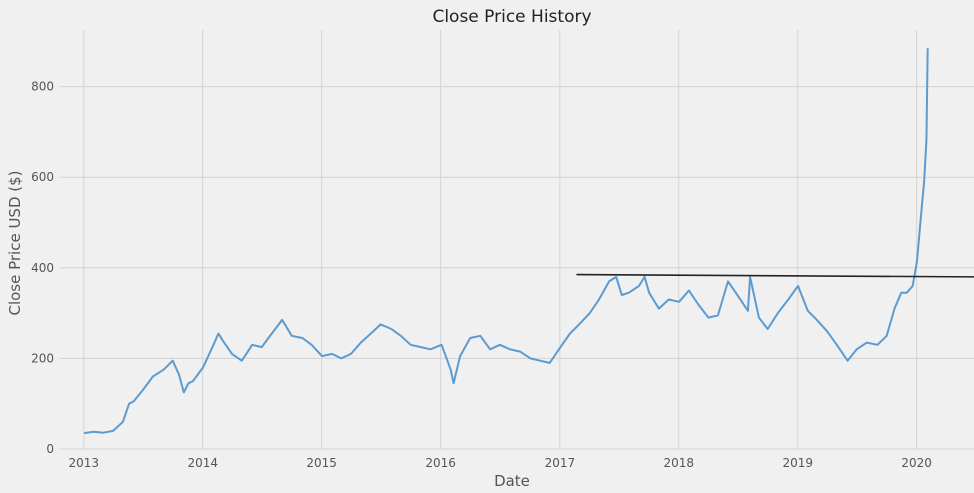 The image size is (974, 493). I want to click on x-tick-label: 2014, so click(202, 463).